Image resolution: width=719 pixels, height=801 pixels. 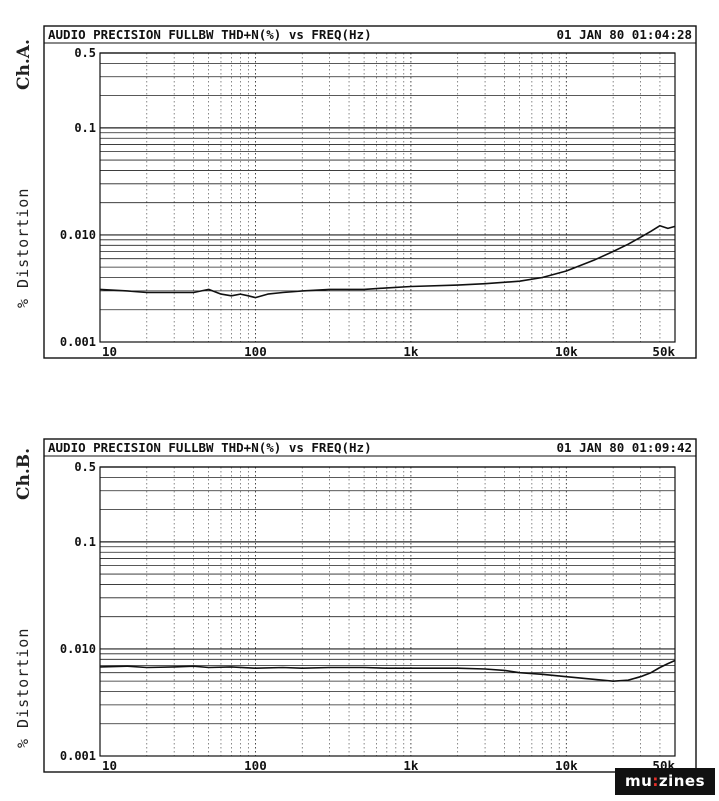 What do you see at coordinates (663, 351) in the screenshot?
I see `x-tick-label: 50k` at bounding box center [663, 351].